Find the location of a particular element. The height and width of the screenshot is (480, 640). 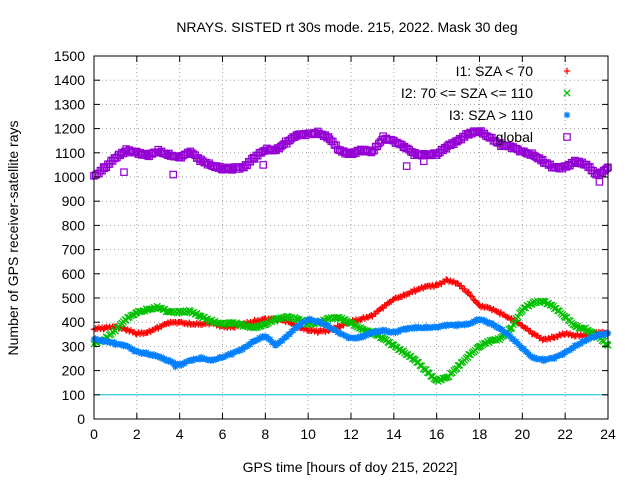

y-tick-label: 700 is located at coordinates (74, 250).